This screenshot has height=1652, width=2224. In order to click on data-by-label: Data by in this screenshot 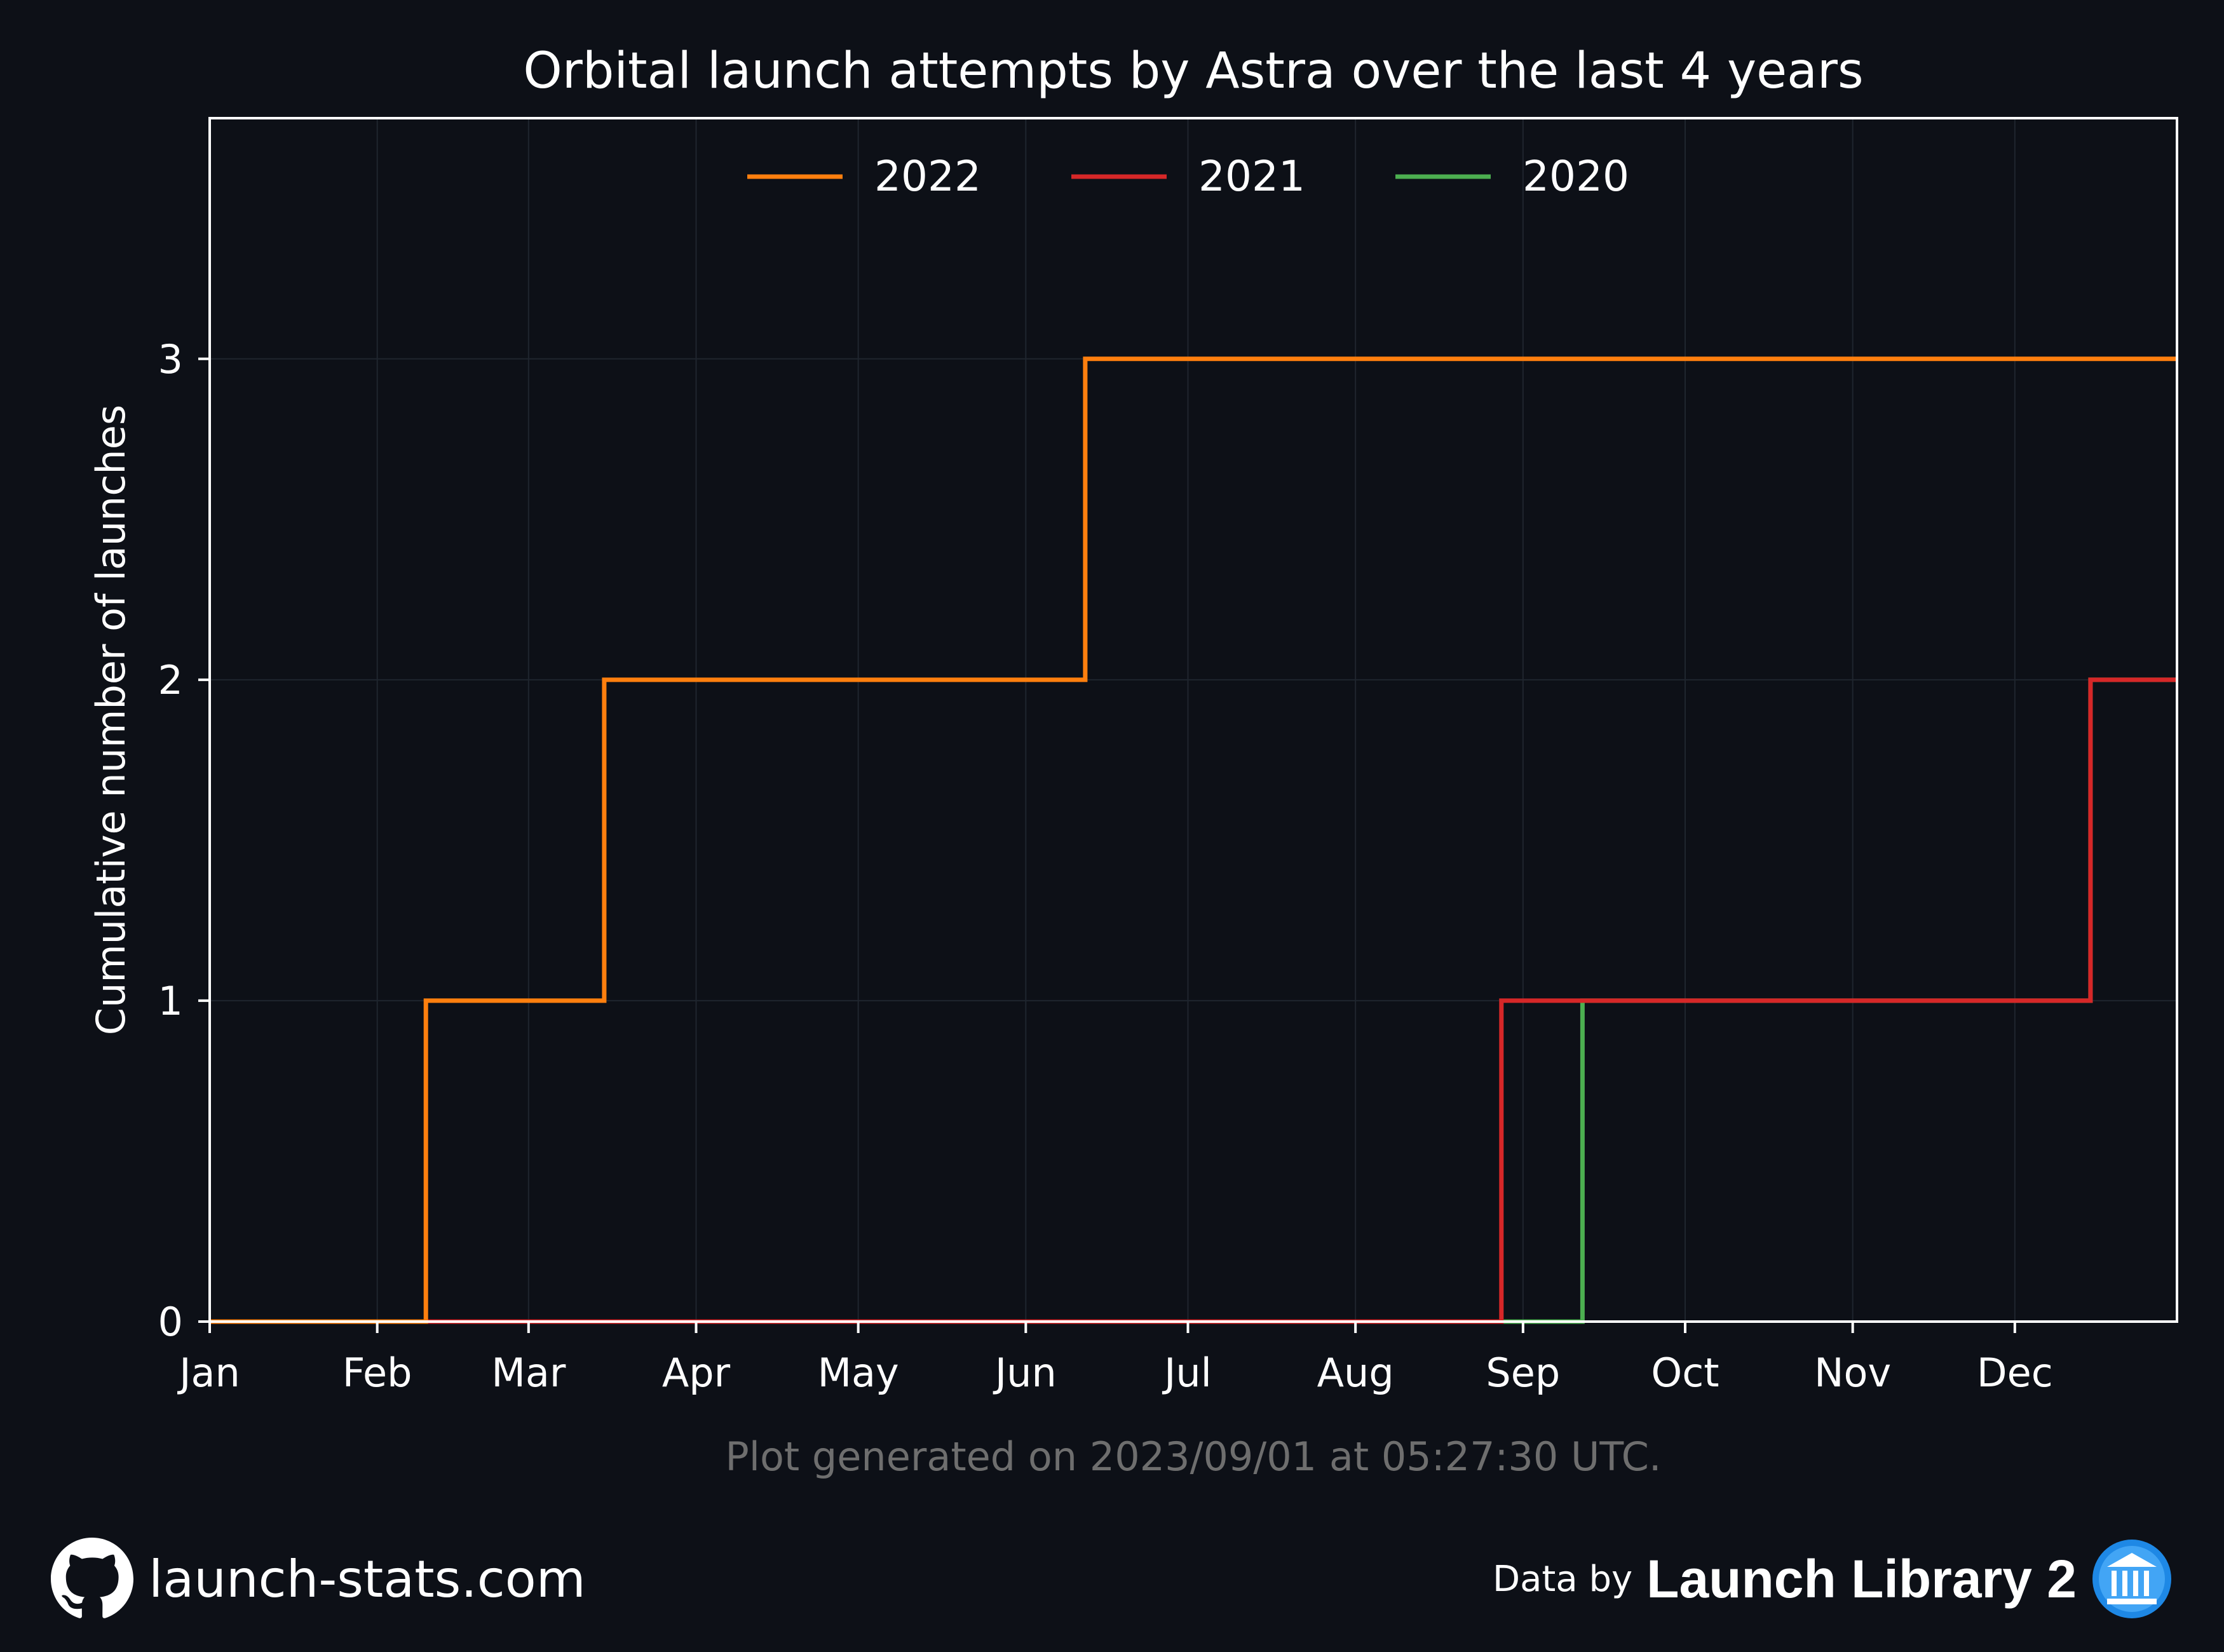, I will do `click(1562, 1579)`.